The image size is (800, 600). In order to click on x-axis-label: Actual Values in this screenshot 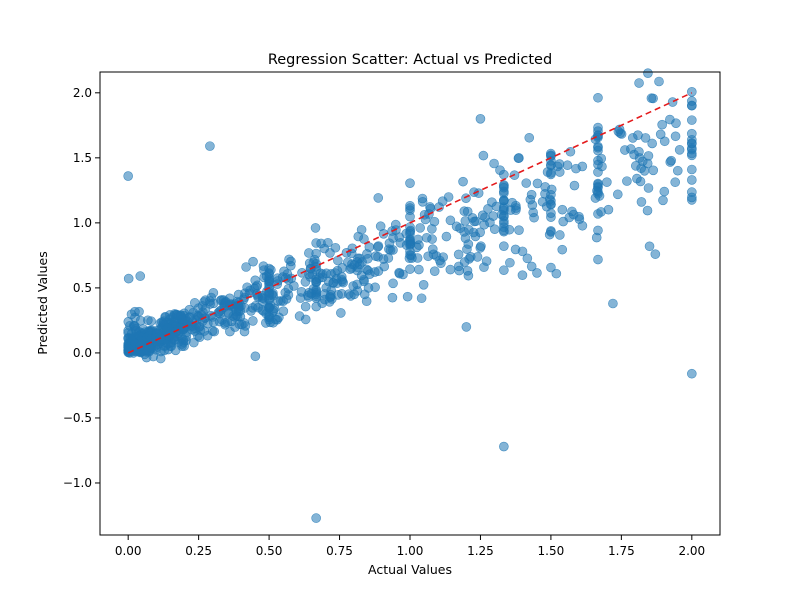, I will do `click(410, 569)`.